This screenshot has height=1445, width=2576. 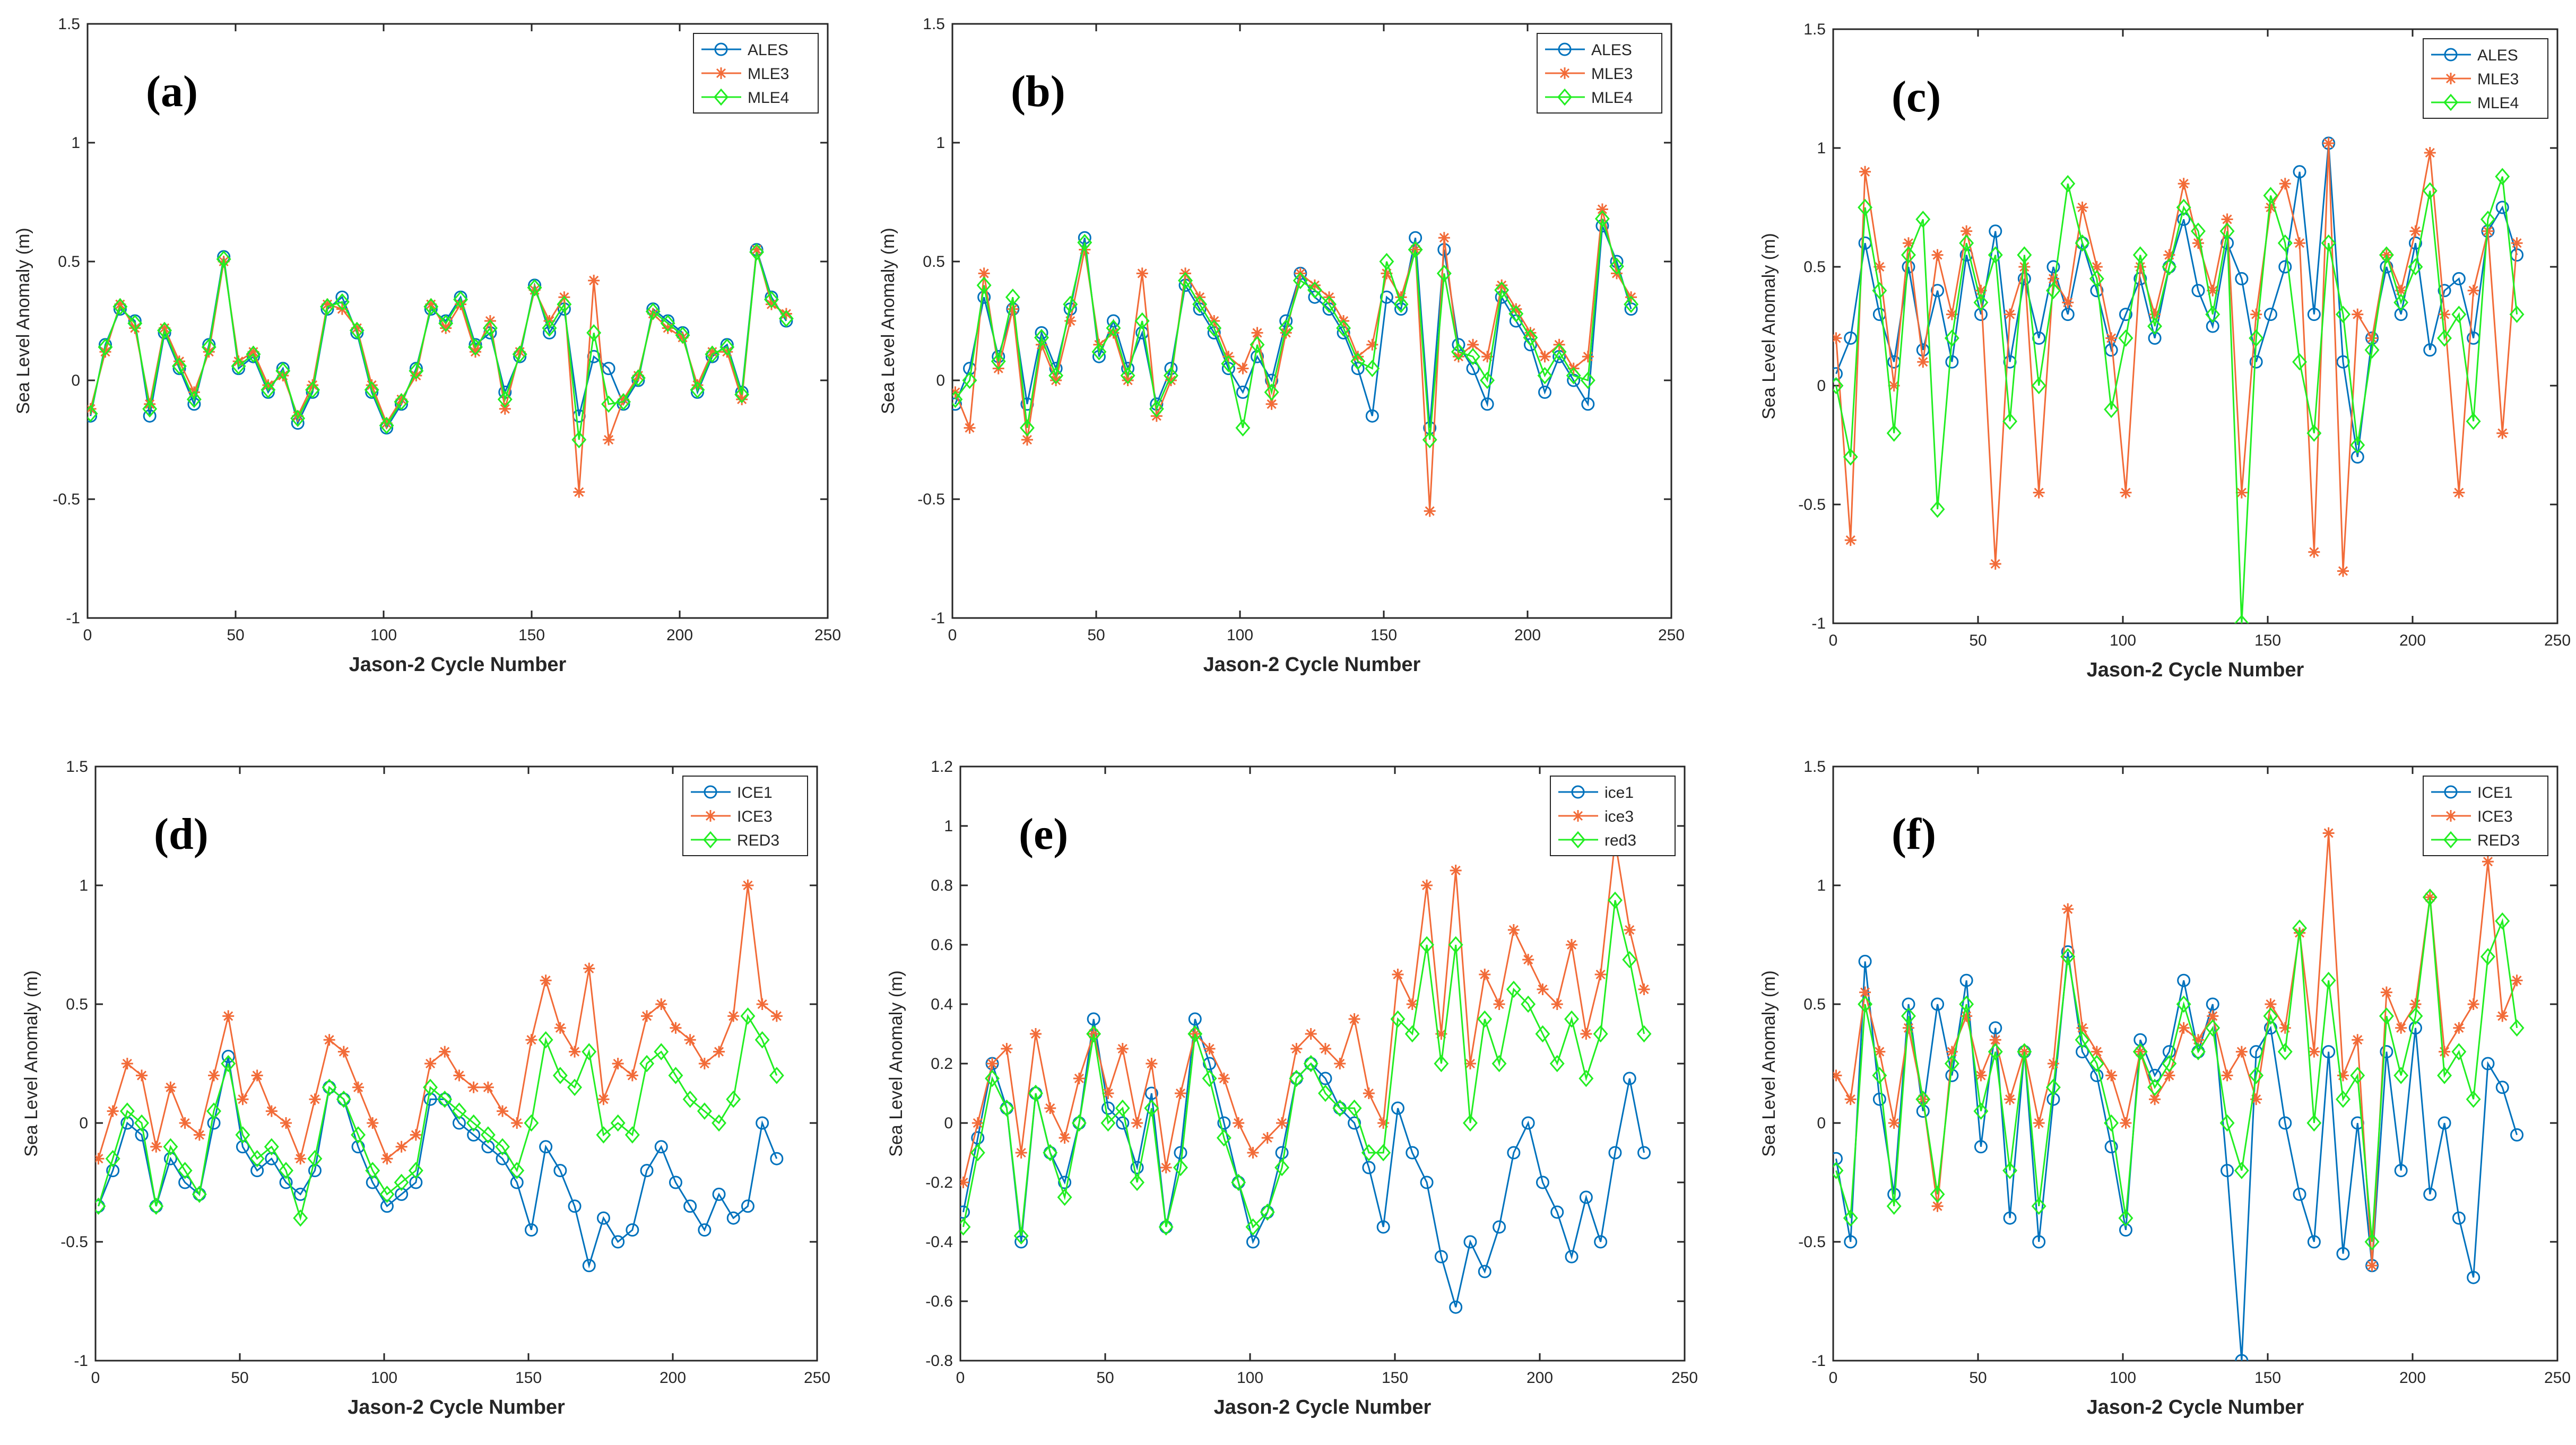 I want to click on legend: ICE1 ICE3 RED3, so click(x=2485, y=816).